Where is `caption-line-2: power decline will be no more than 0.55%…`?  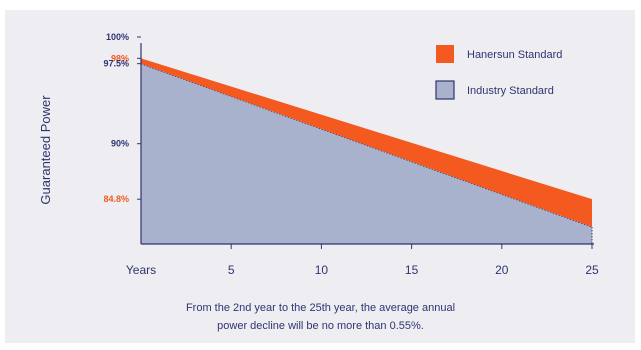 caption-line-2: power decline will be no more than 0.55%… is located at coordinates (320, 326).